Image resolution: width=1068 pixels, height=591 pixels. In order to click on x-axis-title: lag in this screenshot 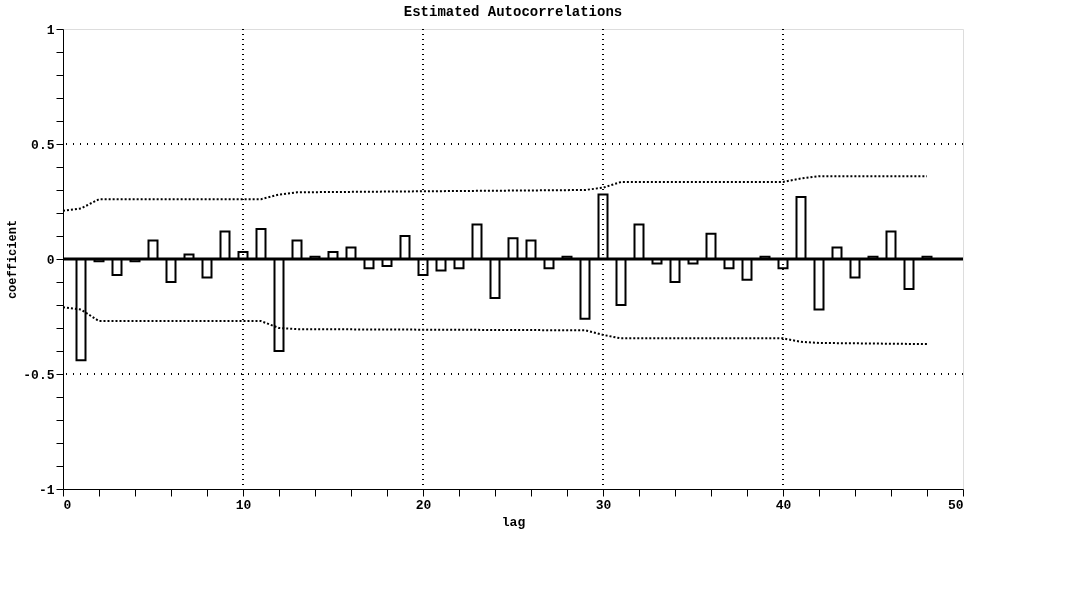, I will do `click(513, 522)`.